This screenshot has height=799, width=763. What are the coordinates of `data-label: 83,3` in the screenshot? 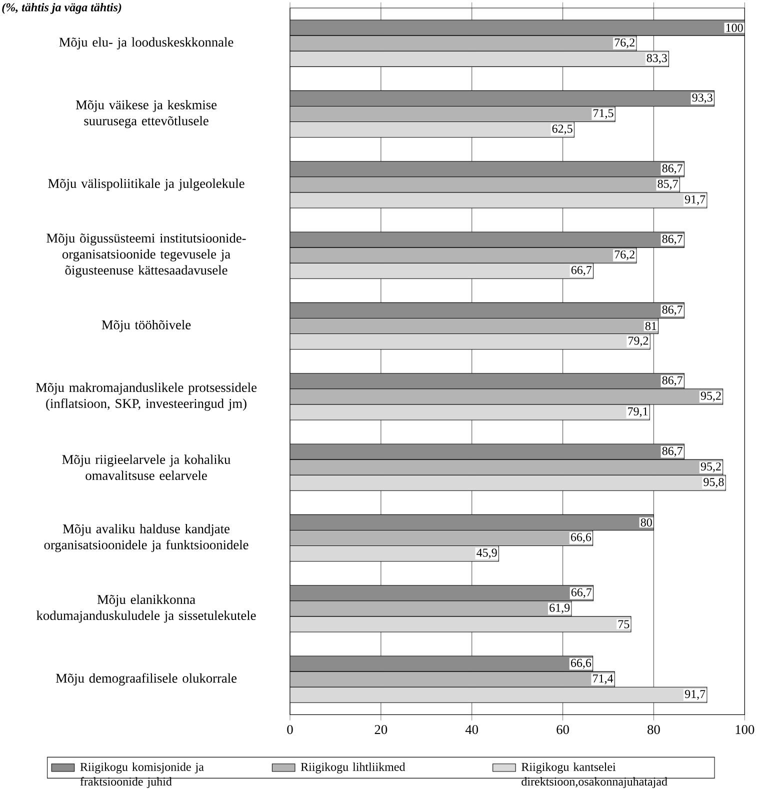 It's located at (656, 59).